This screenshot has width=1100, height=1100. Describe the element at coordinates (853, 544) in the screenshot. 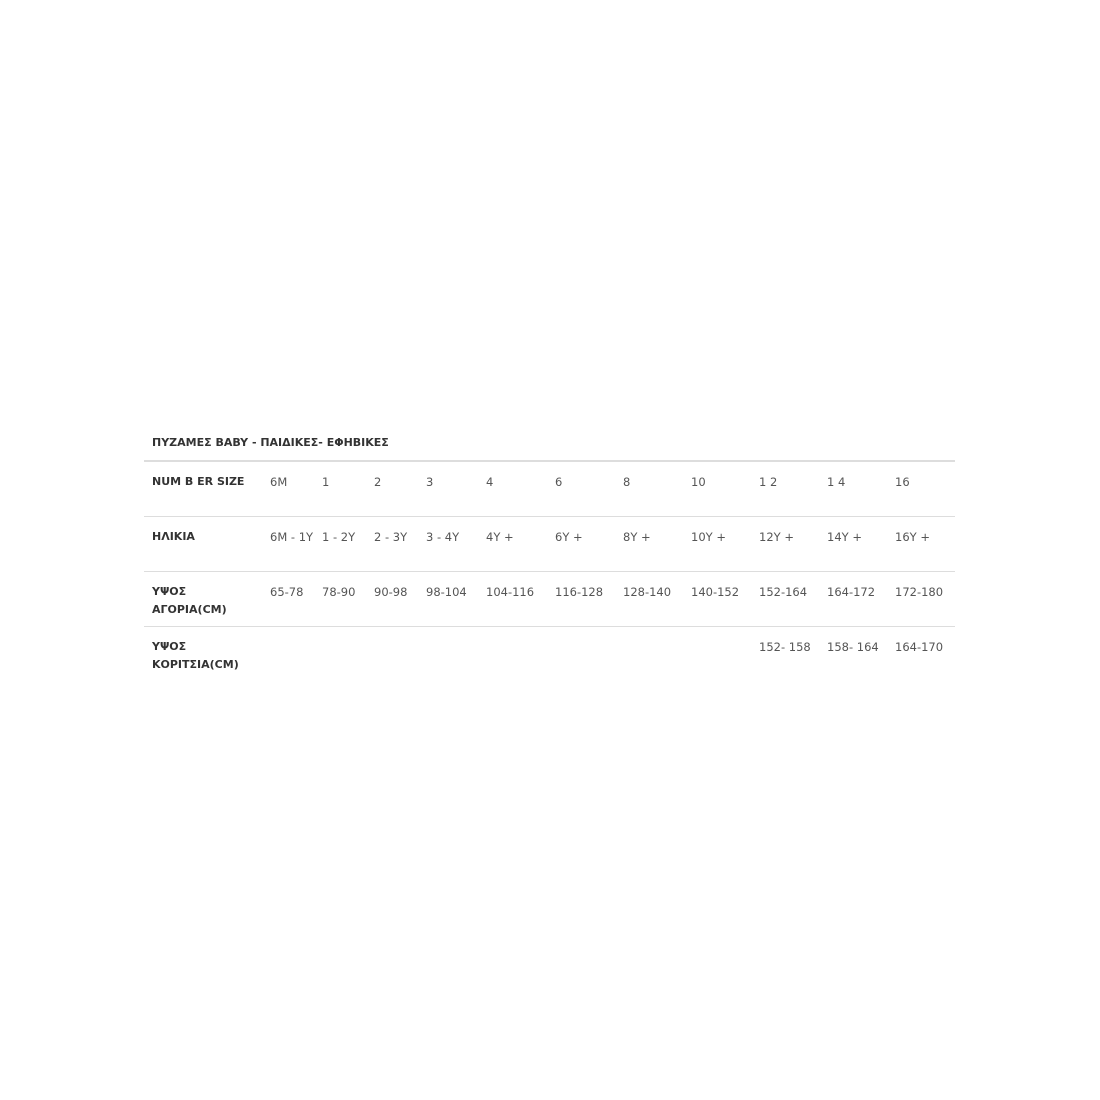

I see `table-cell: 14Y +` at that location.